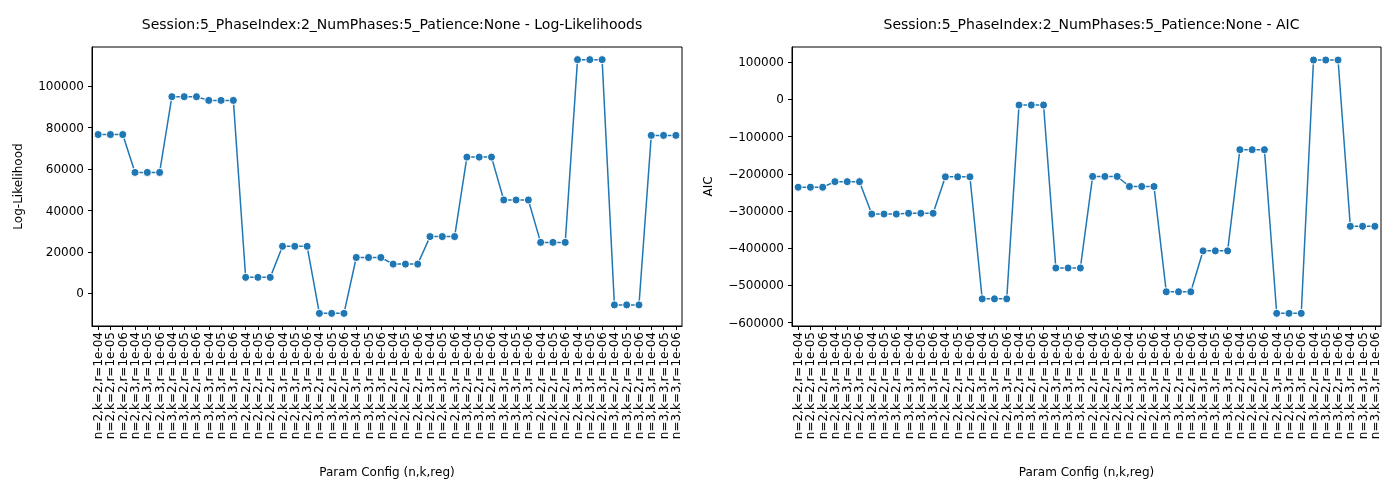 The image size is (1389, 490). I want to click on y-tick-label: −400000, so click(756, 248).